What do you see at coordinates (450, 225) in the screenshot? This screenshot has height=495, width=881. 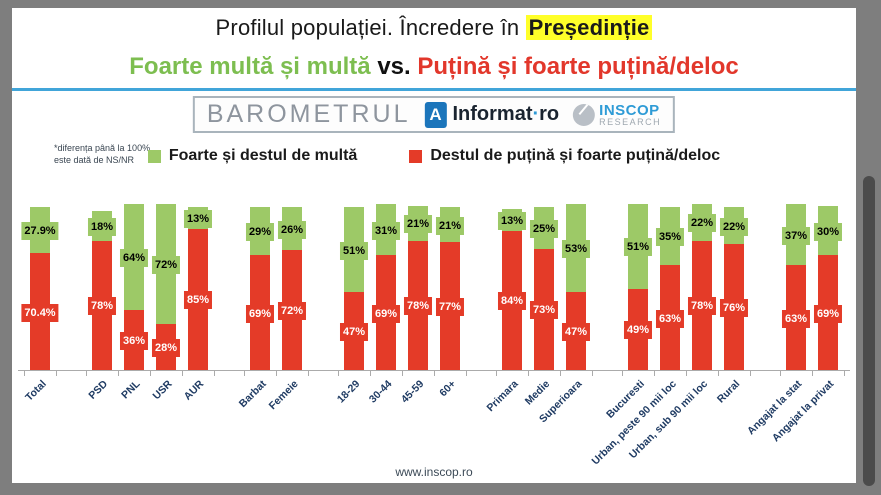 I see `value-label-green: 21%` at bounding box center [450, 225].